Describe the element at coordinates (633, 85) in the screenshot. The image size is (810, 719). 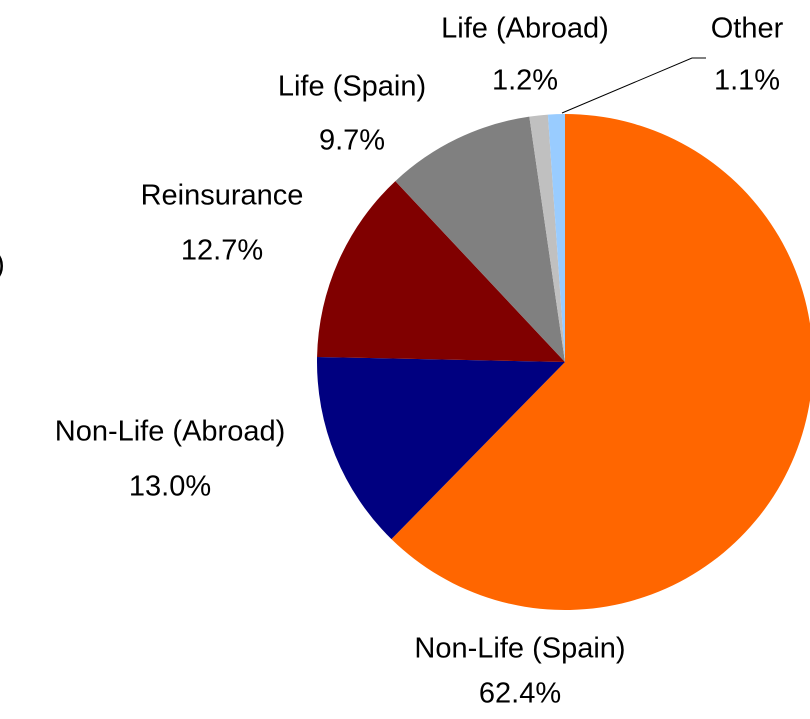
I see `leader-line` at that location.